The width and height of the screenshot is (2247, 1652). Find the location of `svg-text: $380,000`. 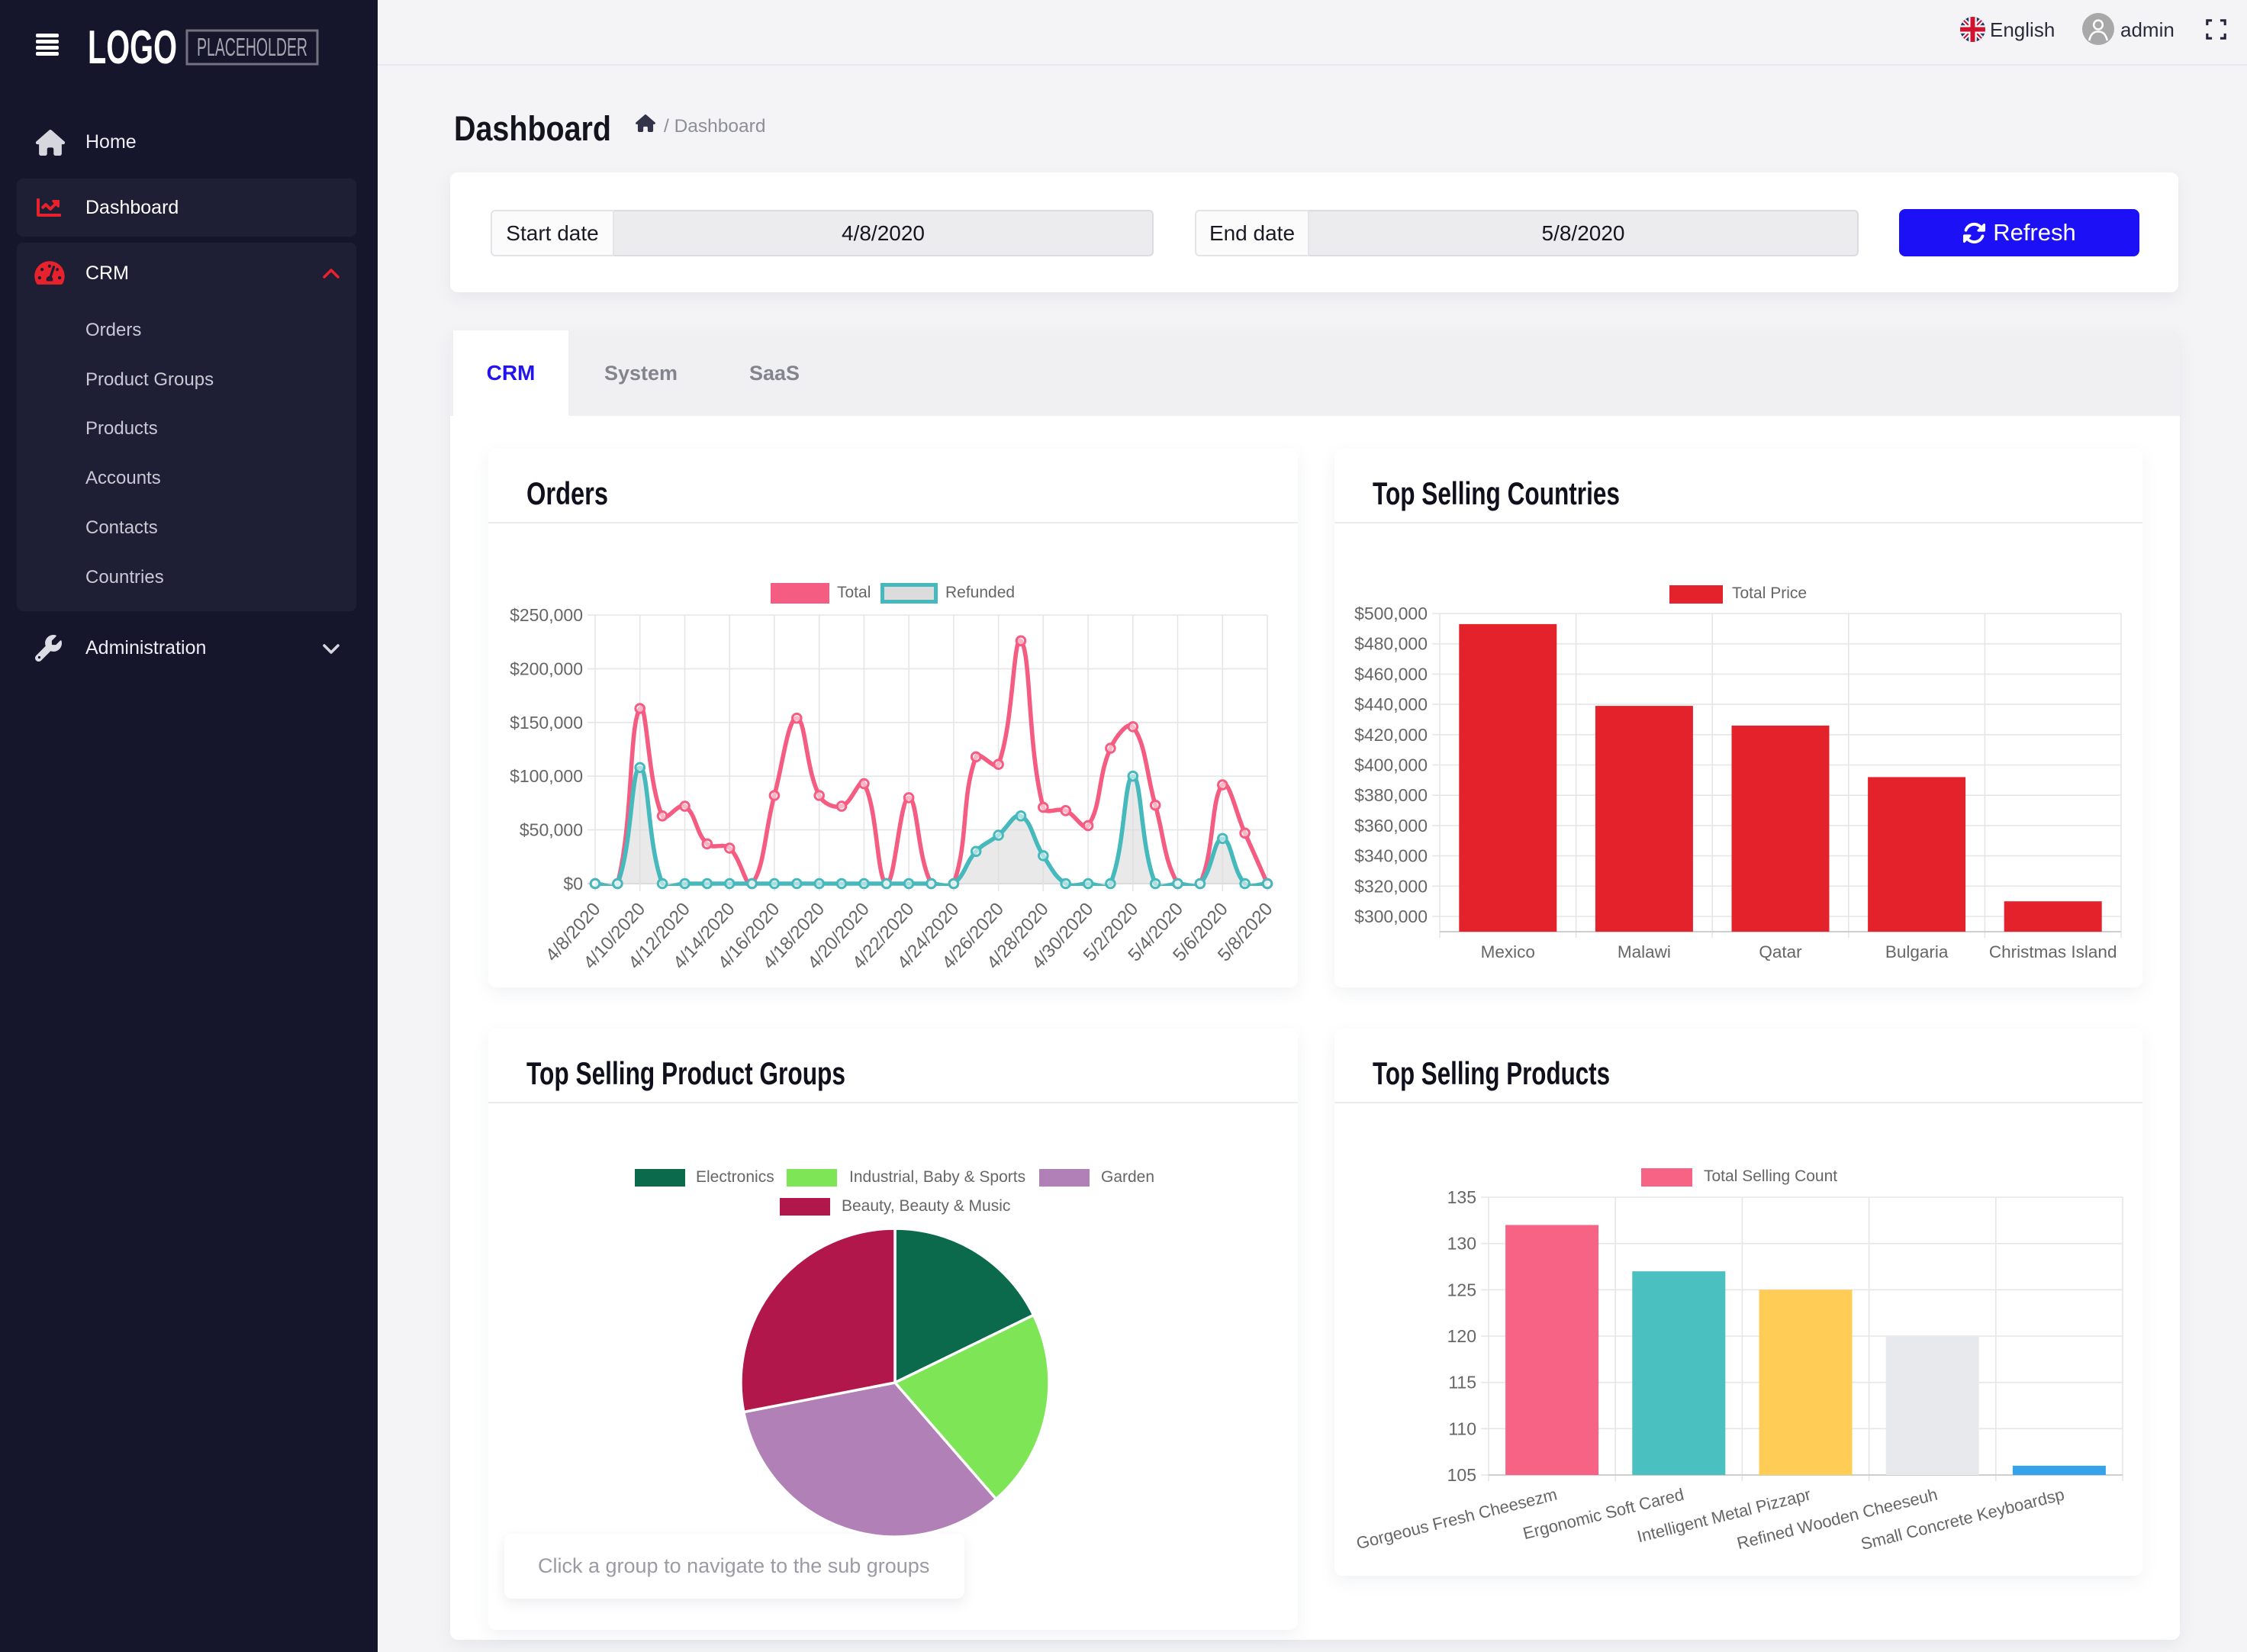

svg-text: $380,000 is located at coordinates (1391, 795).